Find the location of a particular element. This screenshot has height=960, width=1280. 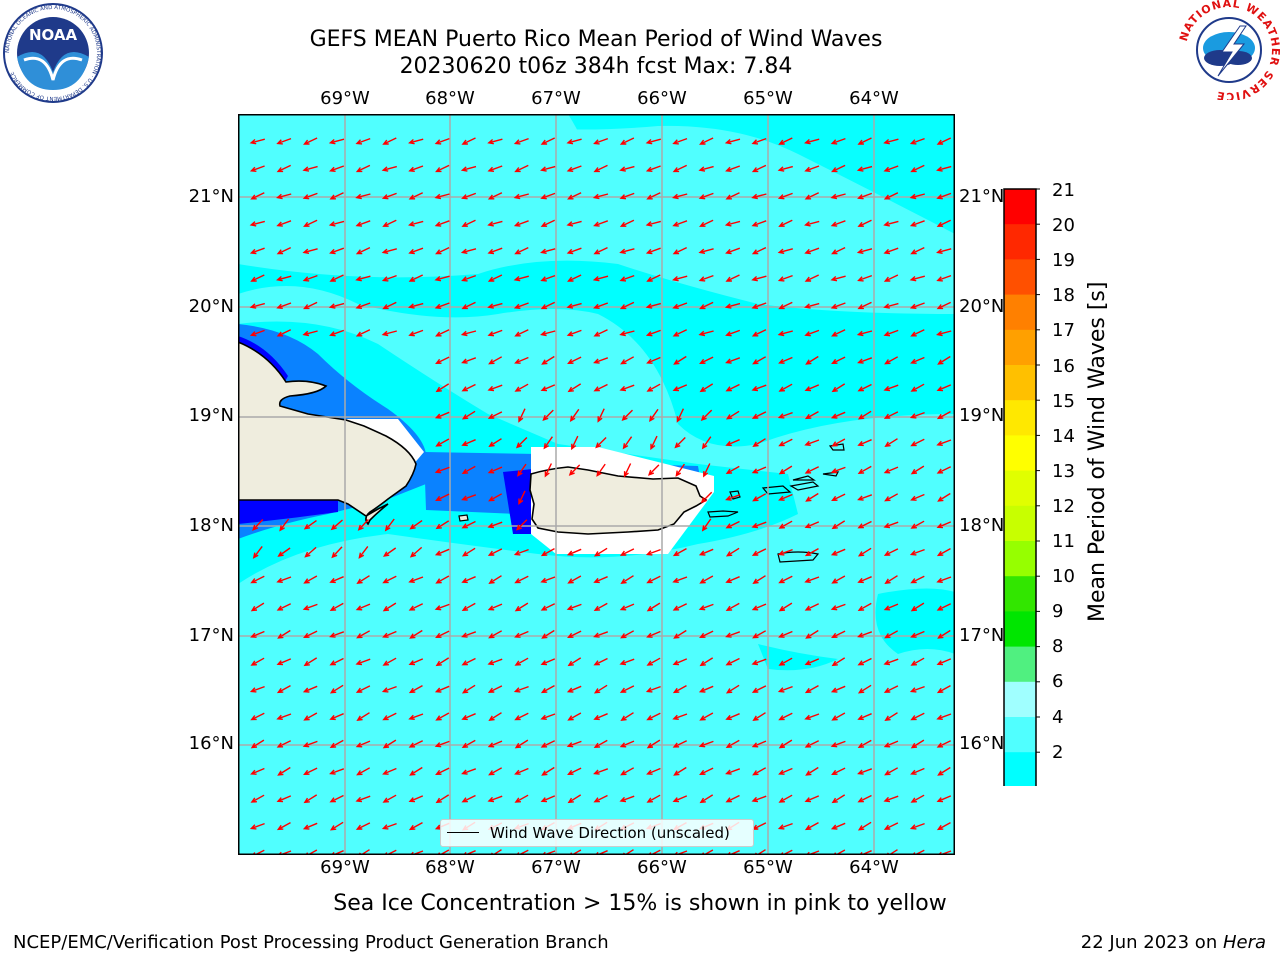

land-hispaniola is located at coordinates (327, 433).